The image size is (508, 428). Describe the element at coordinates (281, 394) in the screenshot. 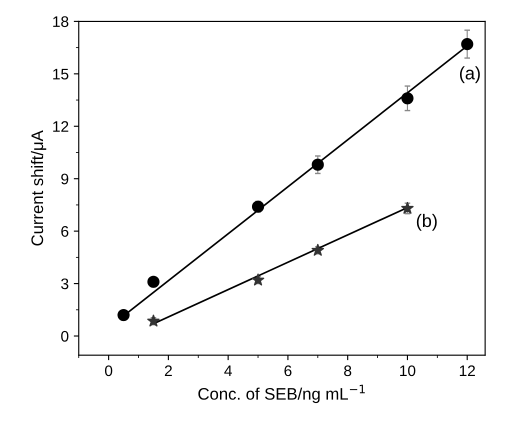

I see `x-axis-title: Conc. of SEB/ng mL$^{−1}$` at that location.